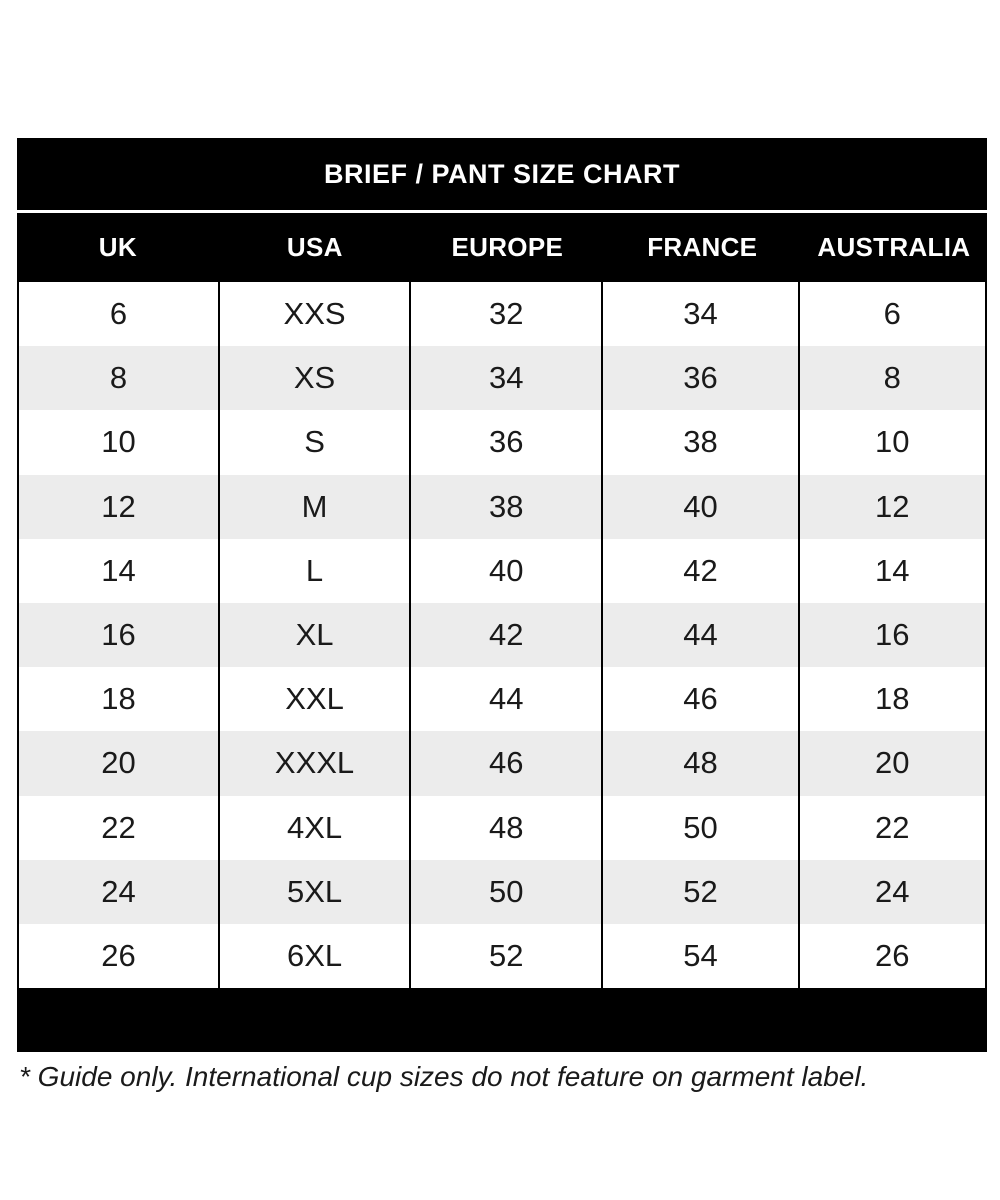 The width and height of the screenshot is (1000, 1200). What do you see at coordinates (507, 570) in the screenshot?
I see `cell-europe: 40` at bounding box center [507, 570].